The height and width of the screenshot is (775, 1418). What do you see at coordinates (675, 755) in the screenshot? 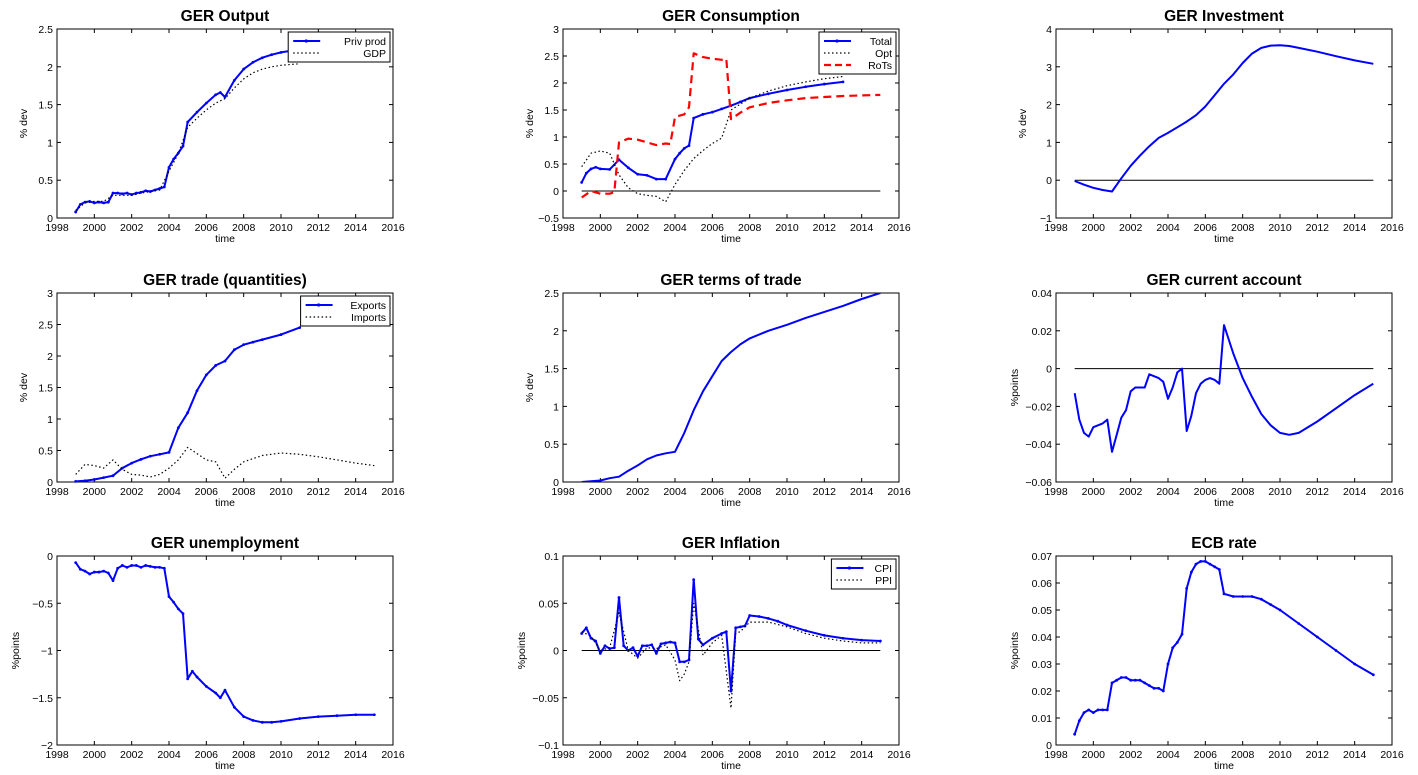
I see `x-tick-label: 2004` at bounding box center [675, 755].